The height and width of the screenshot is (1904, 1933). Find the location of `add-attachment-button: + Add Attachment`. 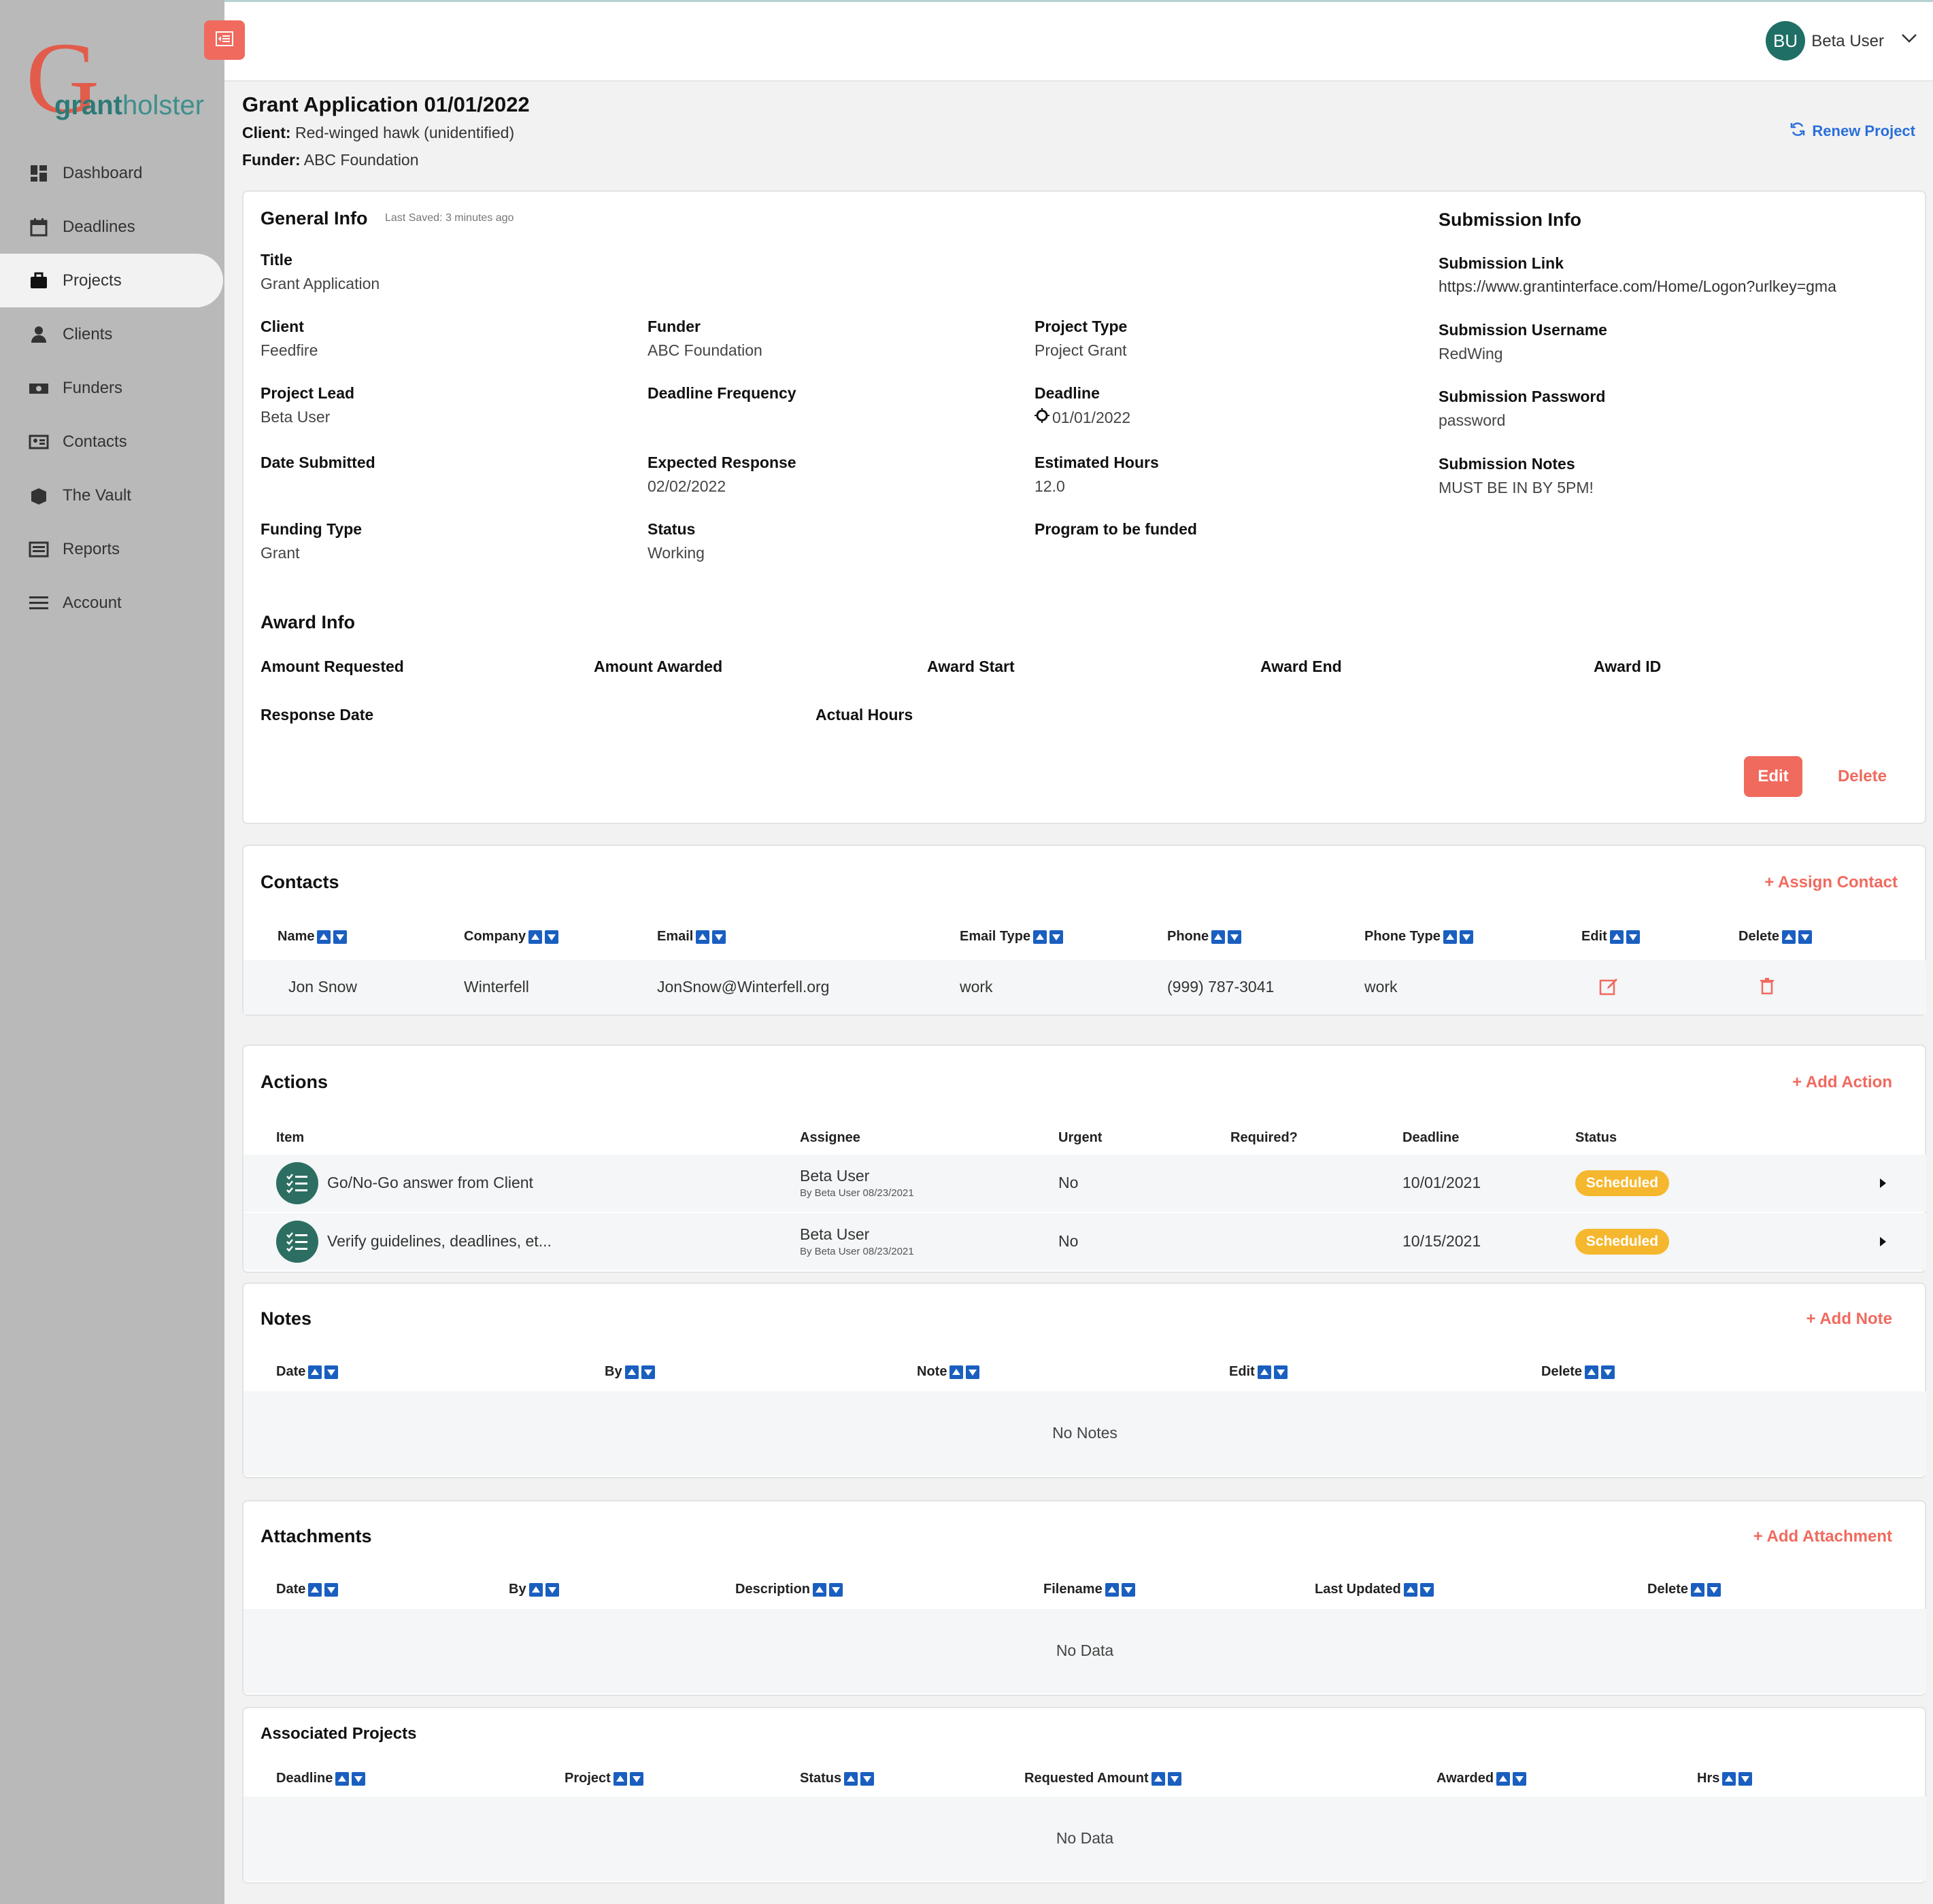

add-attachment-button: + Add Attachment is located at coordinates (1822, 1536).